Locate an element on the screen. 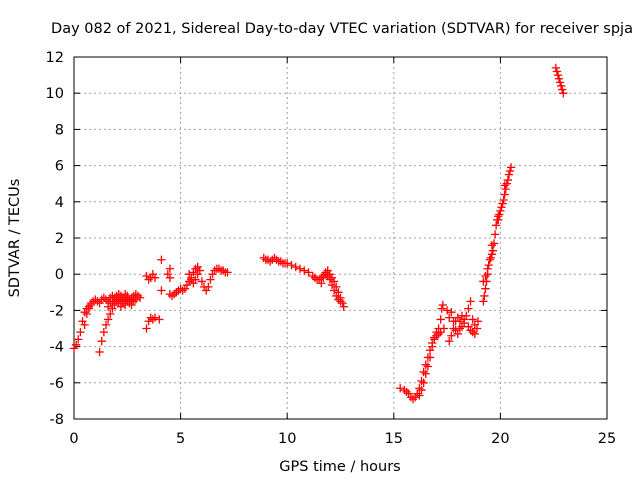 This screenshot has height=485, width=640. x-axis-label: GPS time / hours is located at coordinates (339, 467).